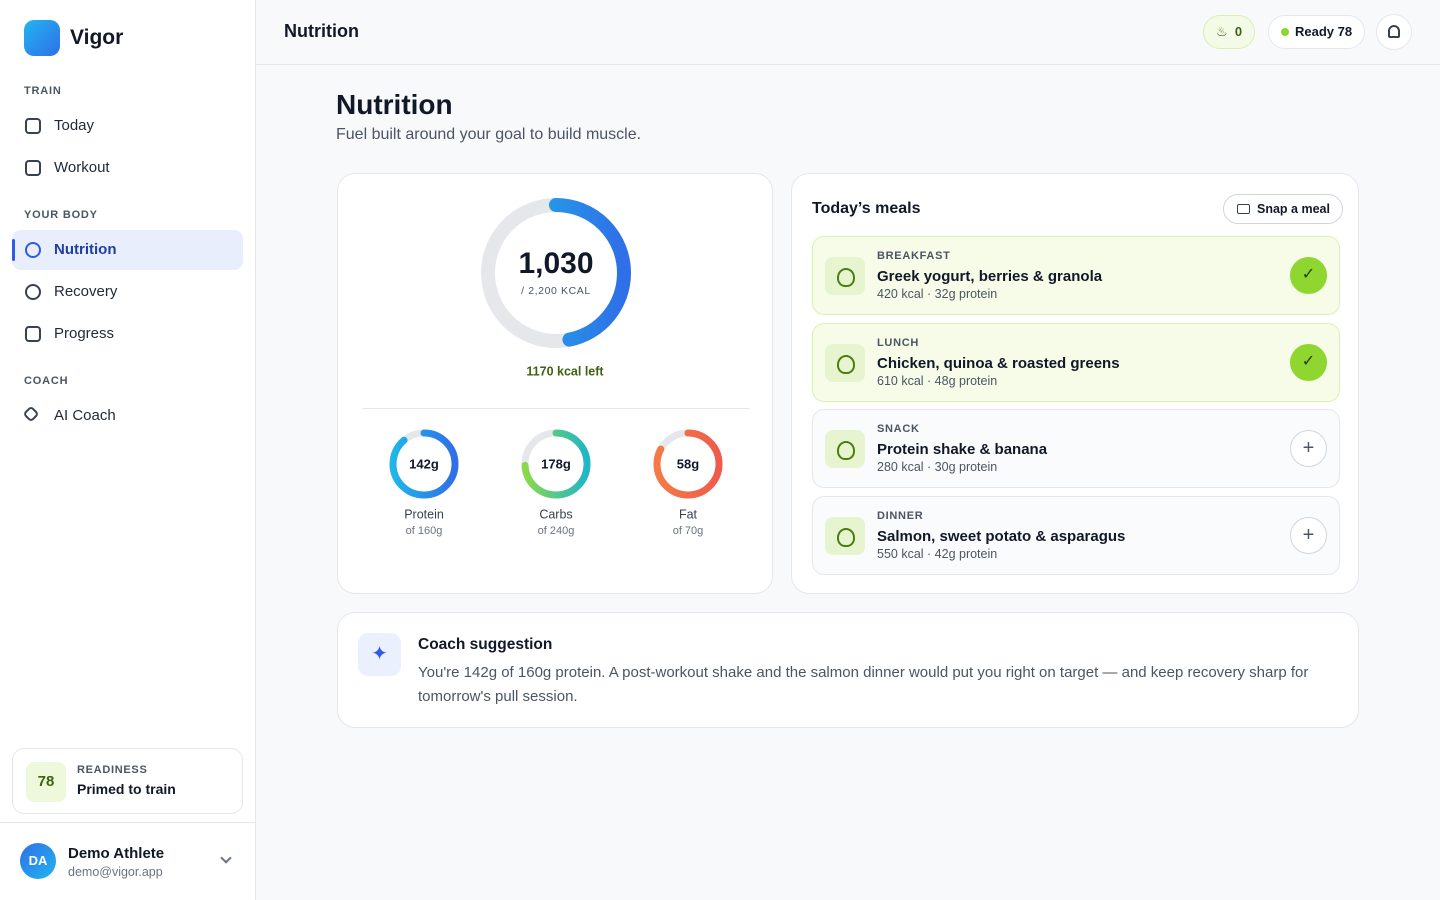 The height and width of the screenshot is (900, 1440). What do you see at coordinates (82, 167) in the screenshot?
I see `nav-label: Workout` at bounding box center [82, 167].